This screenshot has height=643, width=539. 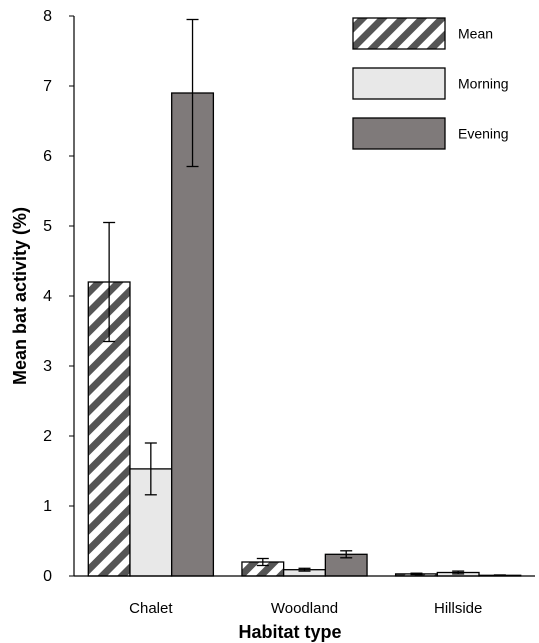 What do you see at coordinates (483, 84) in the screenshot?
I see `legend-label-morning: Morning` at bounding box center [483, 84].